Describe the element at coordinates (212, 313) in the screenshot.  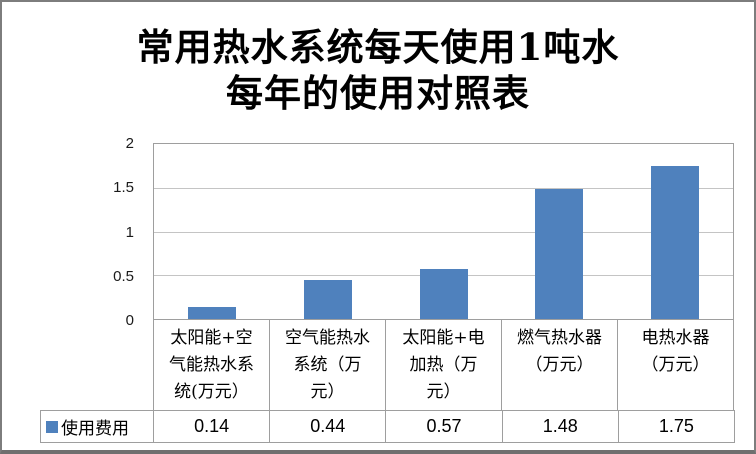
I see `bar-使用费用-1` at that location.